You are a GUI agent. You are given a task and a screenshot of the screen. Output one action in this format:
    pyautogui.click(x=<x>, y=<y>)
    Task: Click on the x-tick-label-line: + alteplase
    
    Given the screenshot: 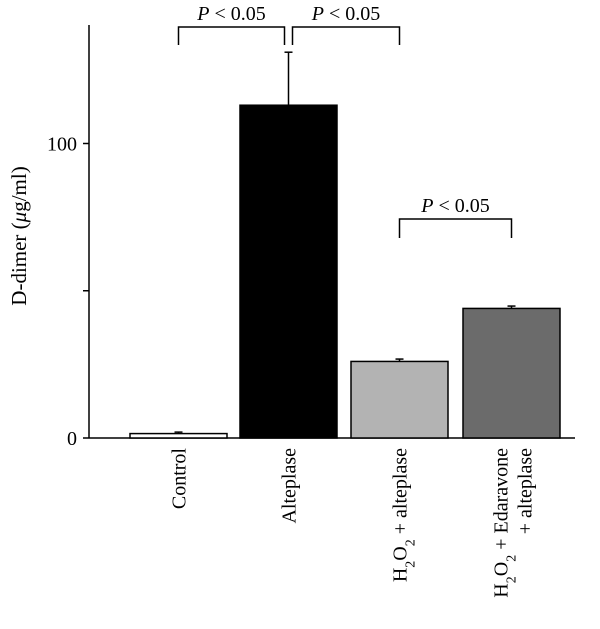 What is the action you would take?
    pyautogui.click(x=526, y=491)
    